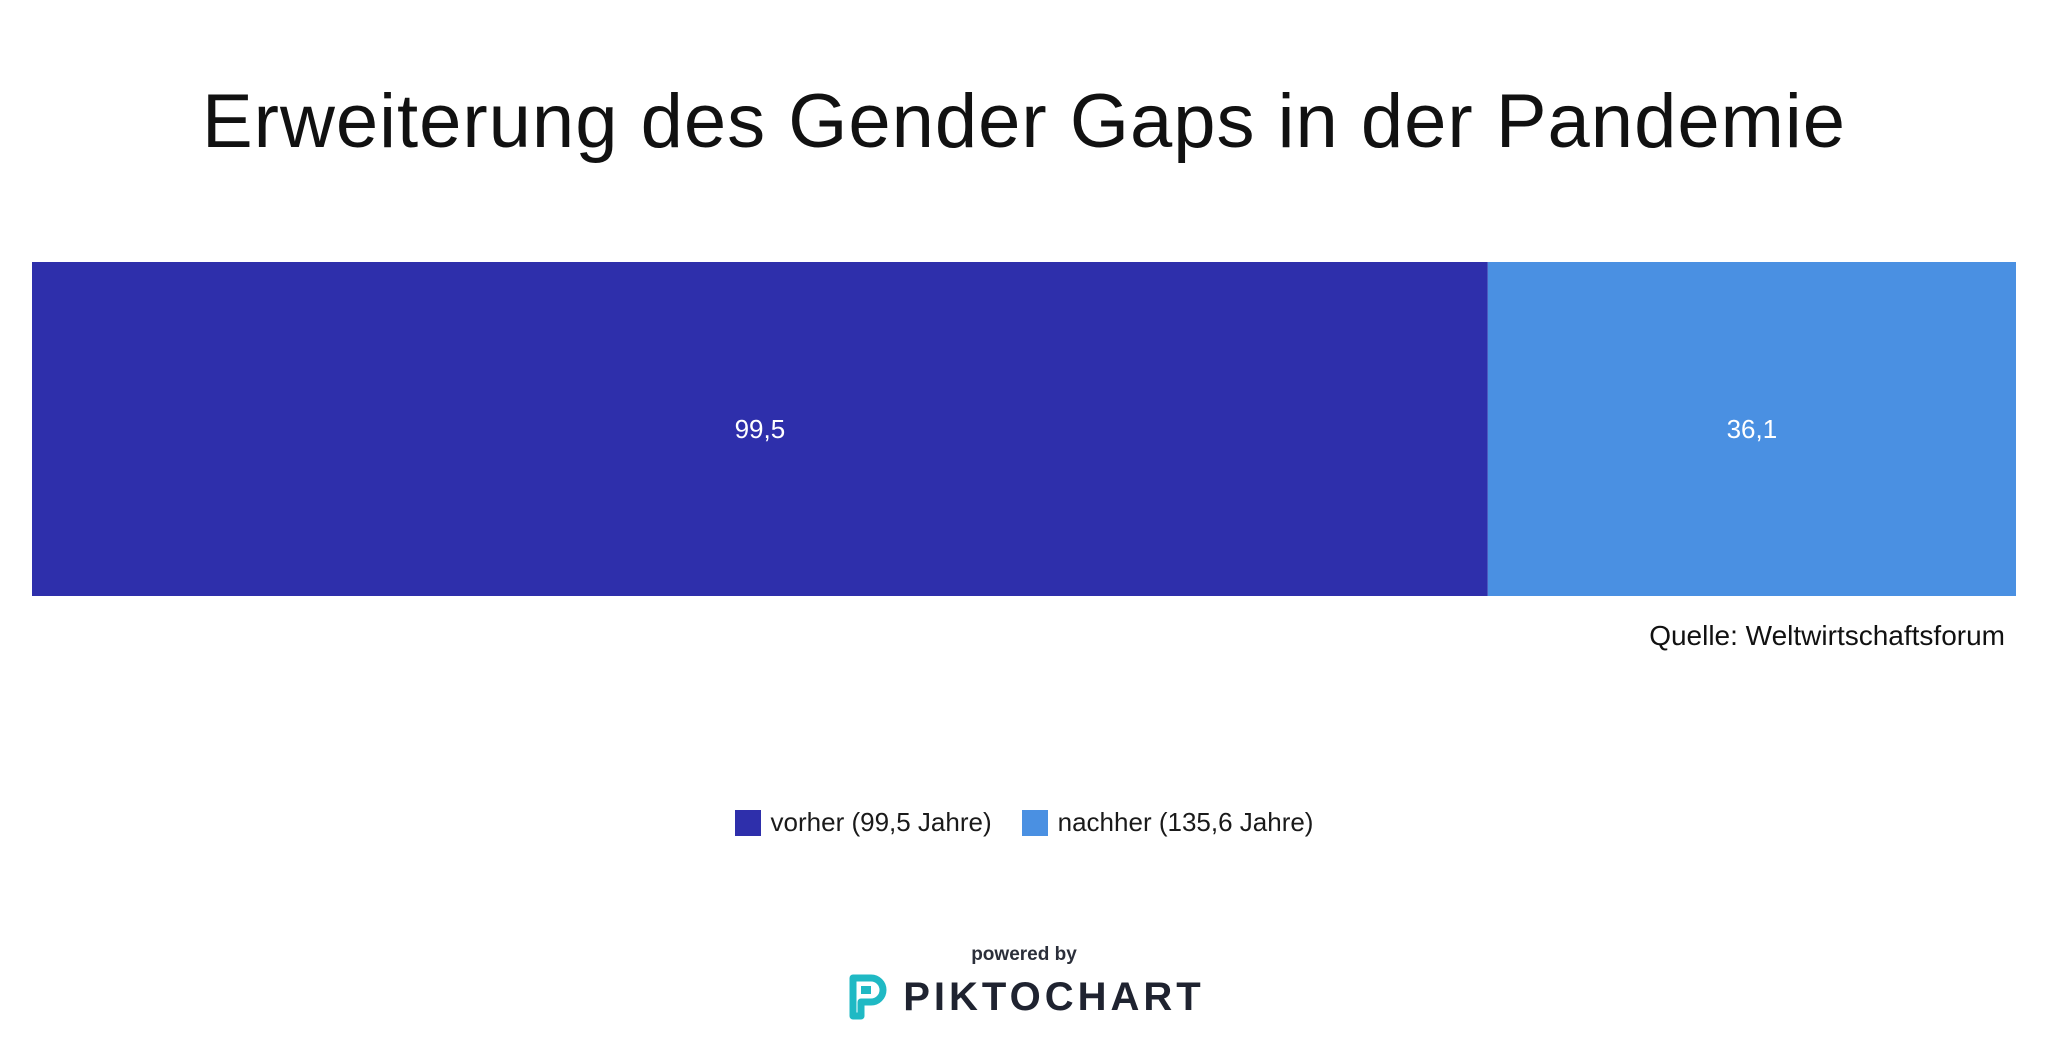 This screenshot has height=1037, width=2048. I want to click on legend-label-nachher: nachher (135,6 Jahre), so click(1185, 822).